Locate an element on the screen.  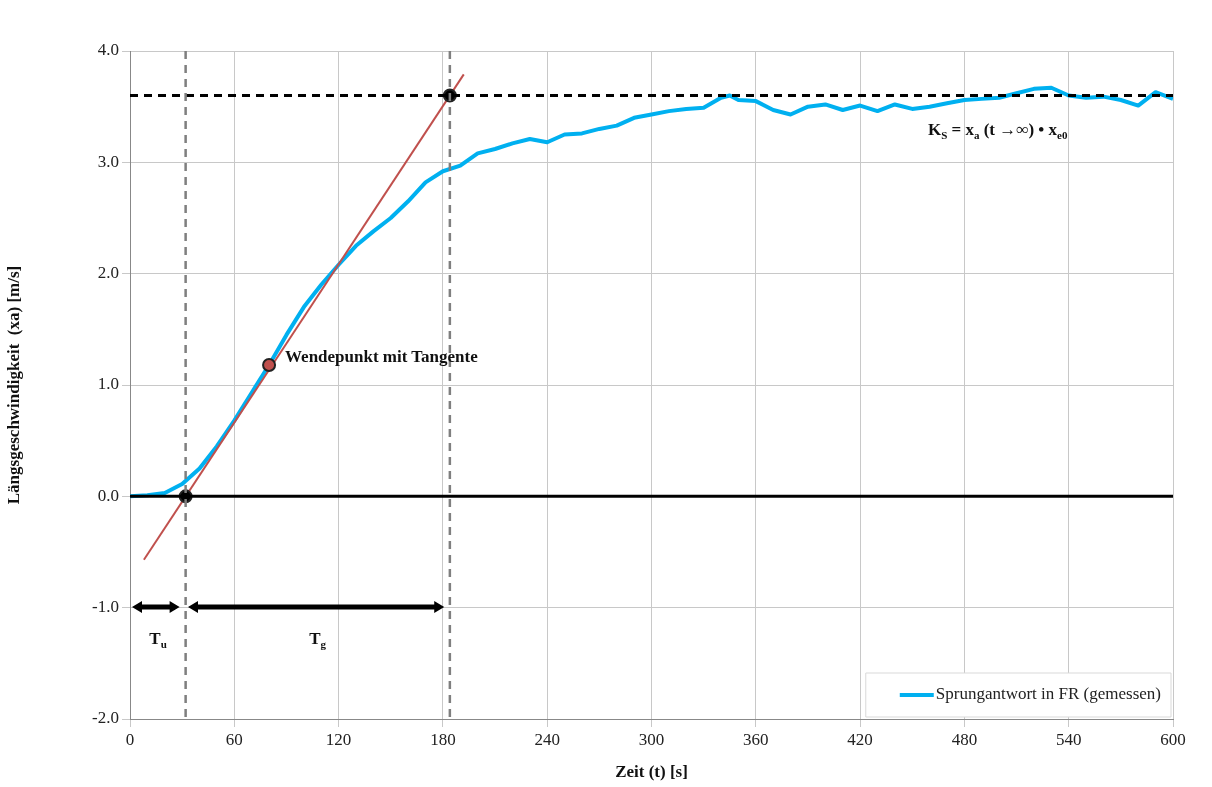
annotation: T$_{g}$ is located at coordinates (318, 639).